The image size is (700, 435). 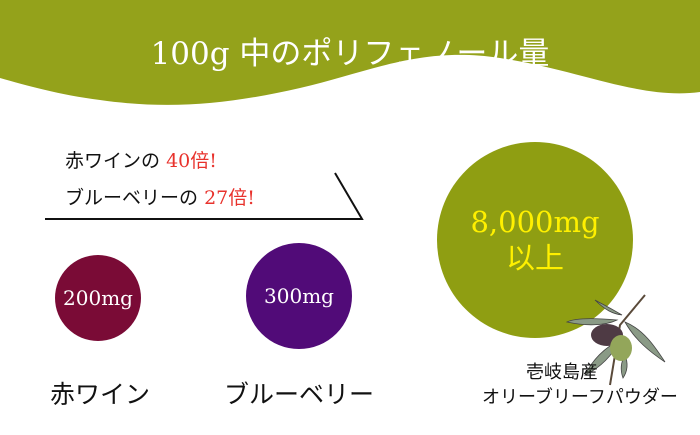 What do you see at coordinates (141, 161) in the screenshot?
I see `comparison-wine: 赤ワインの 40倍!` at bounding box center [141, 161].